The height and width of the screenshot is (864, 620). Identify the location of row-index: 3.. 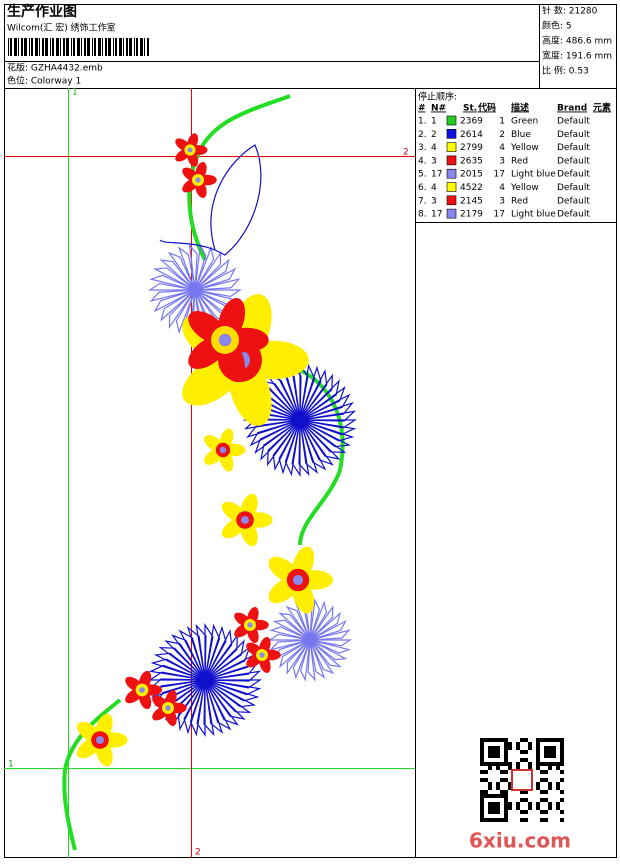
(422, 148).